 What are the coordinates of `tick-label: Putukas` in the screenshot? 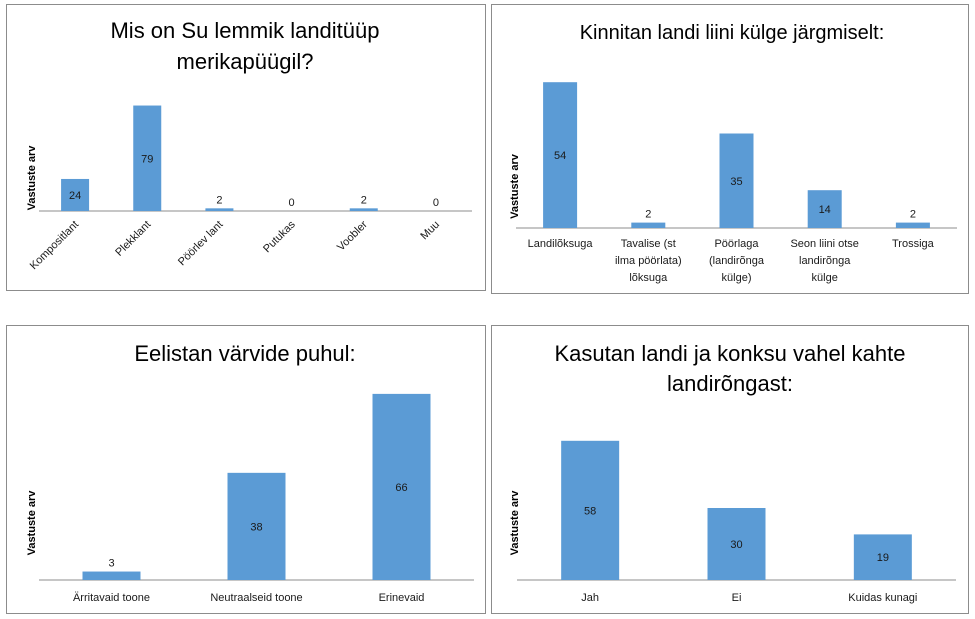 It's located at (279, 236).